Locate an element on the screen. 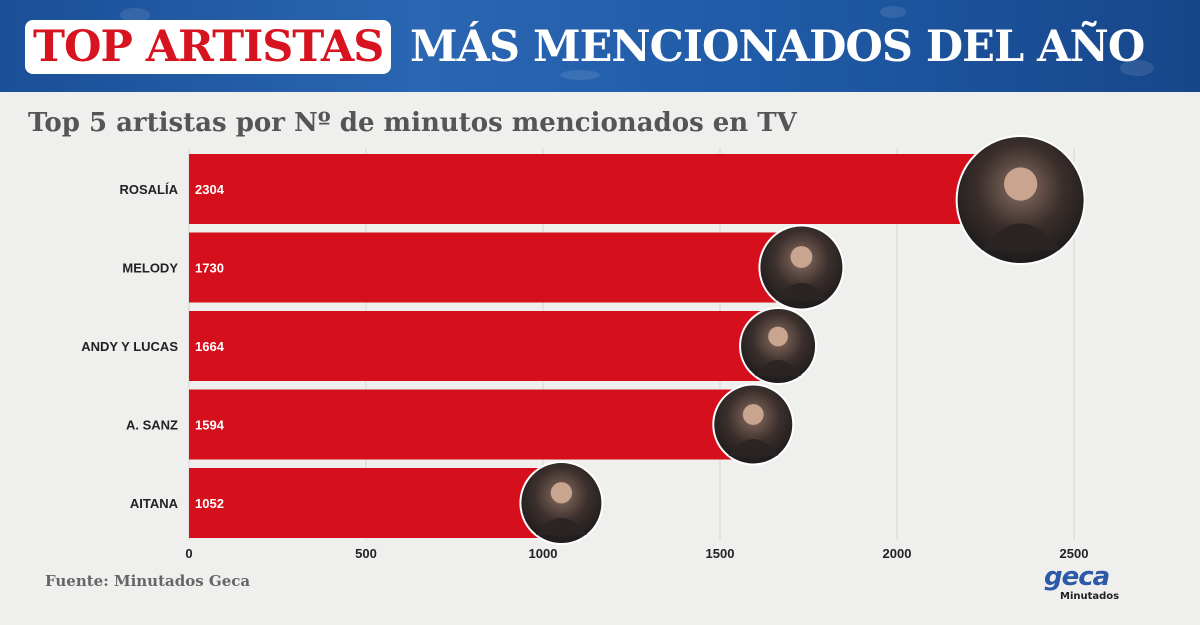  category-label: AITANA is located at coordinates (154, 503).